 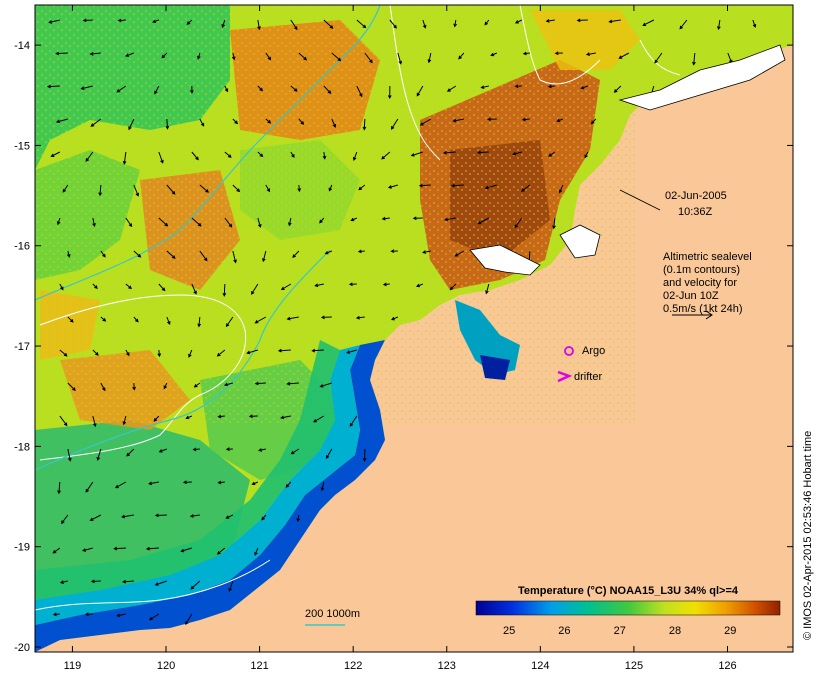 What do you see at coordinates (22, 447) in the screenshot?
I see `lat-tick-label: -18` at bounding box center [22, 447].